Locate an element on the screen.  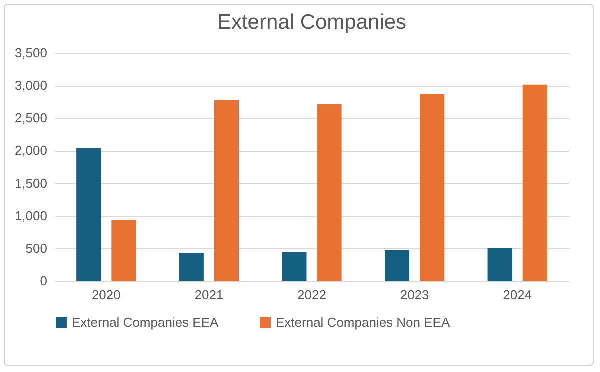
x-tick-label: 2022 is located at coordinates (312, 295).